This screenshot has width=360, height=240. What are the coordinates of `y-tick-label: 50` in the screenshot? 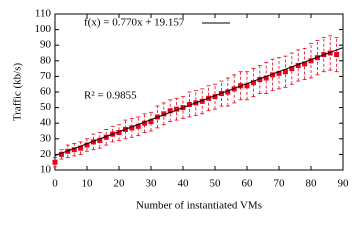 It's located at (46, 107).